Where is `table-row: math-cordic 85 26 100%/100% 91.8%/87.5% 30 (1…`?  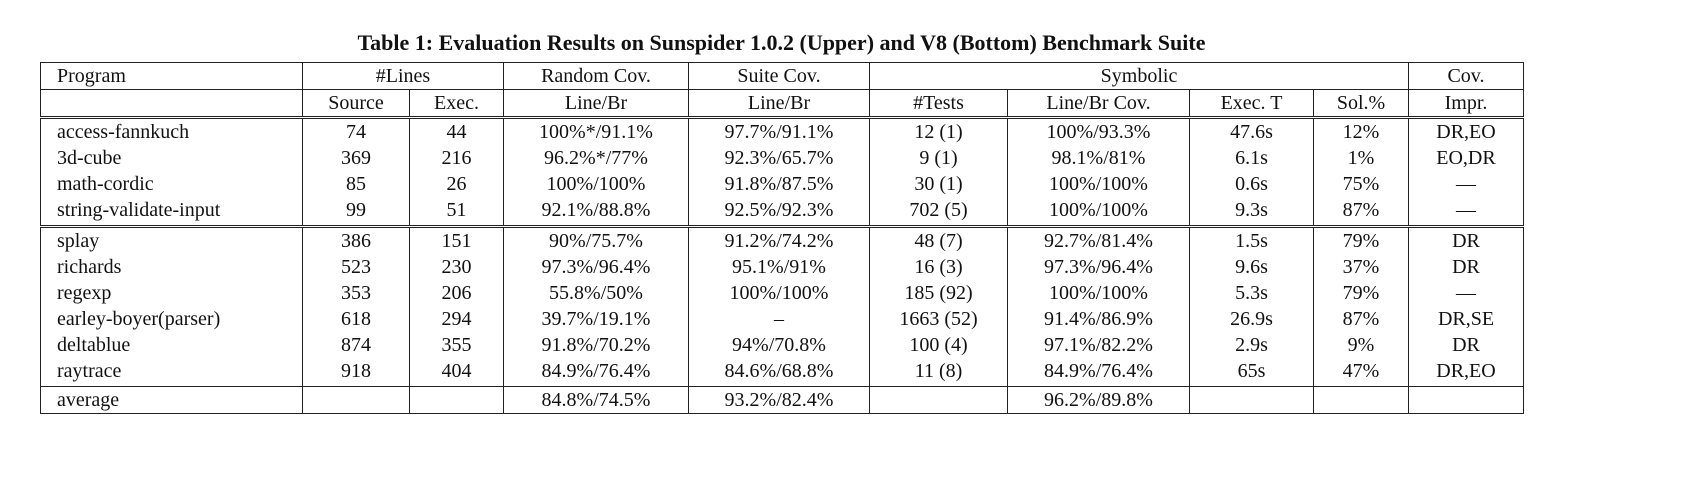
table-row: math-cordic 85 26 100%/100% 91.8%/87.5% 30 (1… is located at coordinates (782, 184).